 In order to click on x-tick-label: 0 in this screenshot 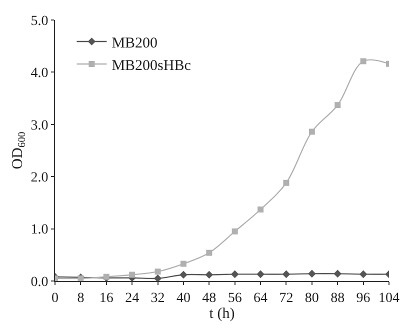, I will do `click(55, 298)`.